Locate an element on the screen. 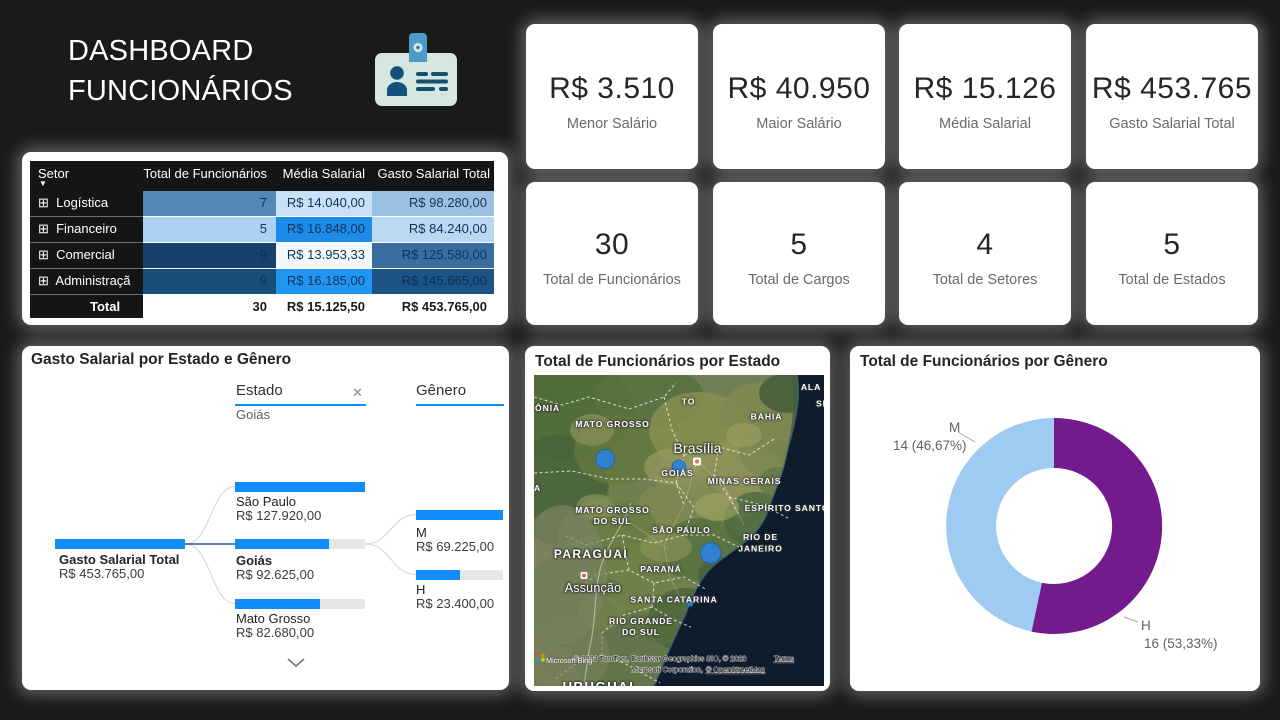  svg-text: GOIÁS is located at coordinates (677, 473).